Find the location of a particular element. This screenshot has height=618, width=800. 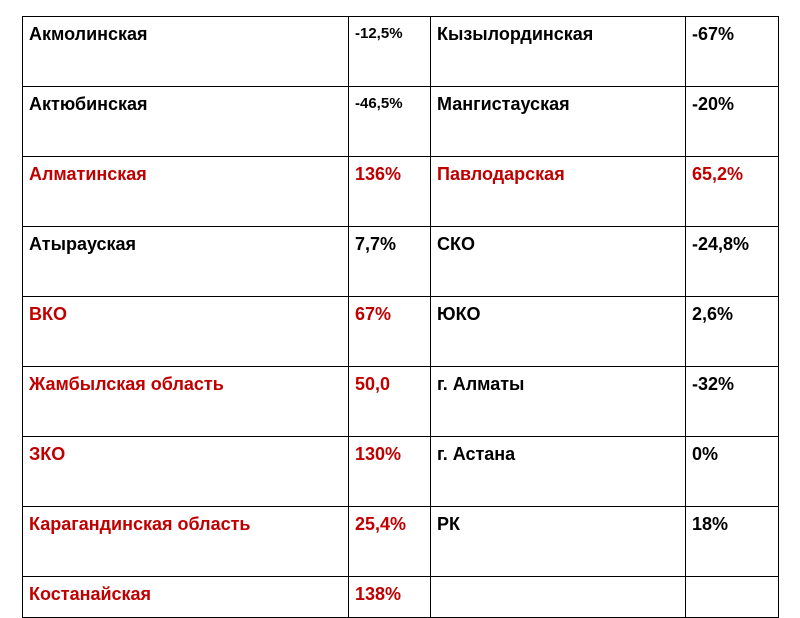

region-value: 130% is located at coordinates (389, 471).